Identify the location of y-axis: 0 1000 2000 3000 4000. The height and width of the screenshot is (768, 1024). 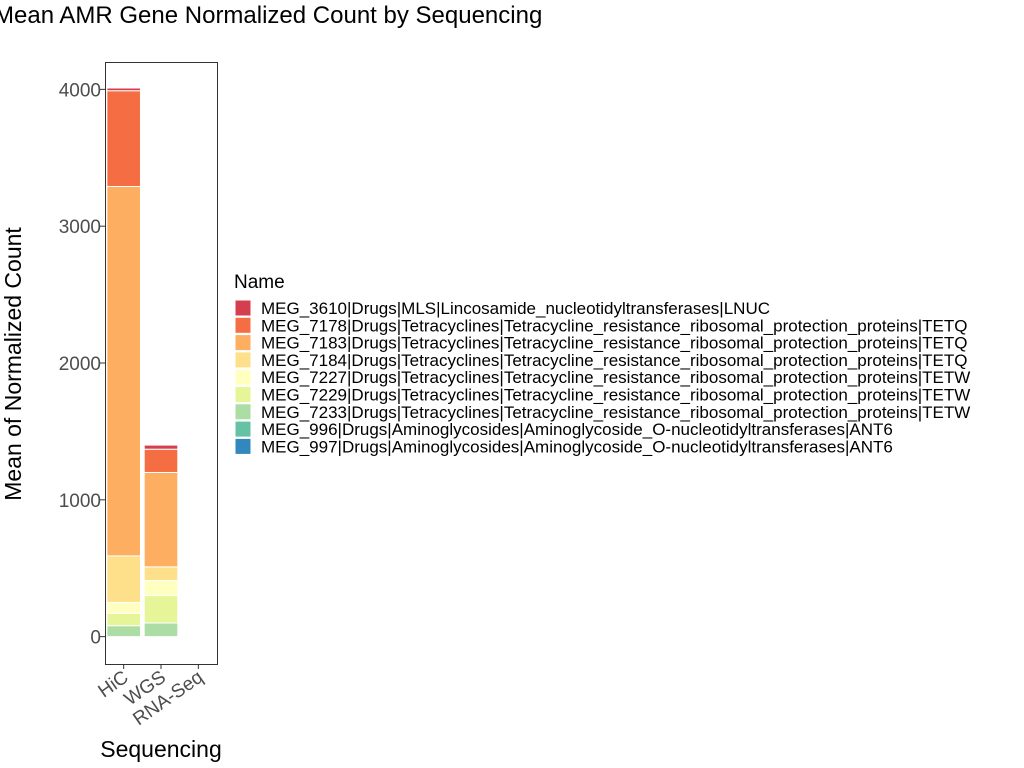
(82, 364).